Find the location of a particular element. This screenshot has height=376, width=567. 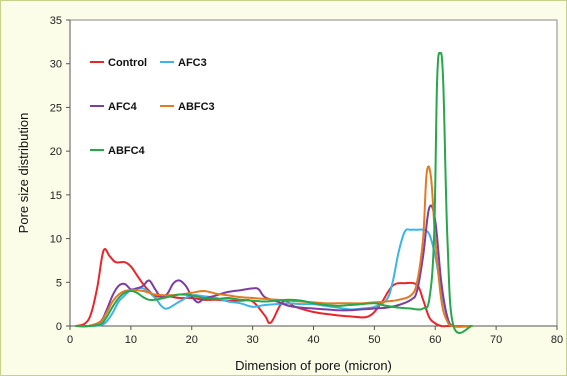

y-tick-label: 5 is located at coordinates (59, 283).